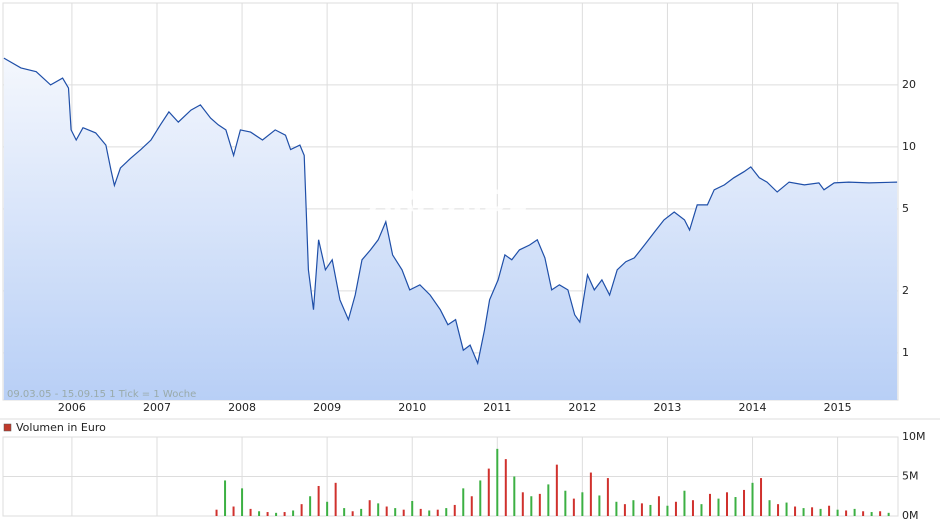  I want to click on legend-swatch, so click(7, 427).